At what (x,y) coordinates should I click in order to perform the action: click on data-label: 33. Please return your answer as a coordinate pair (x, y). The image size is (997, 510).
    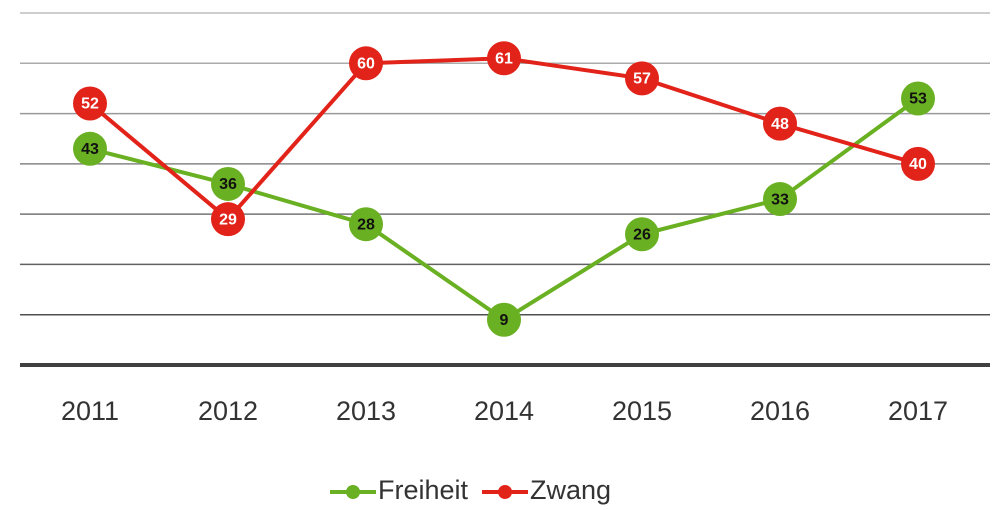
    Looking at the image, I should click on (780, 199).